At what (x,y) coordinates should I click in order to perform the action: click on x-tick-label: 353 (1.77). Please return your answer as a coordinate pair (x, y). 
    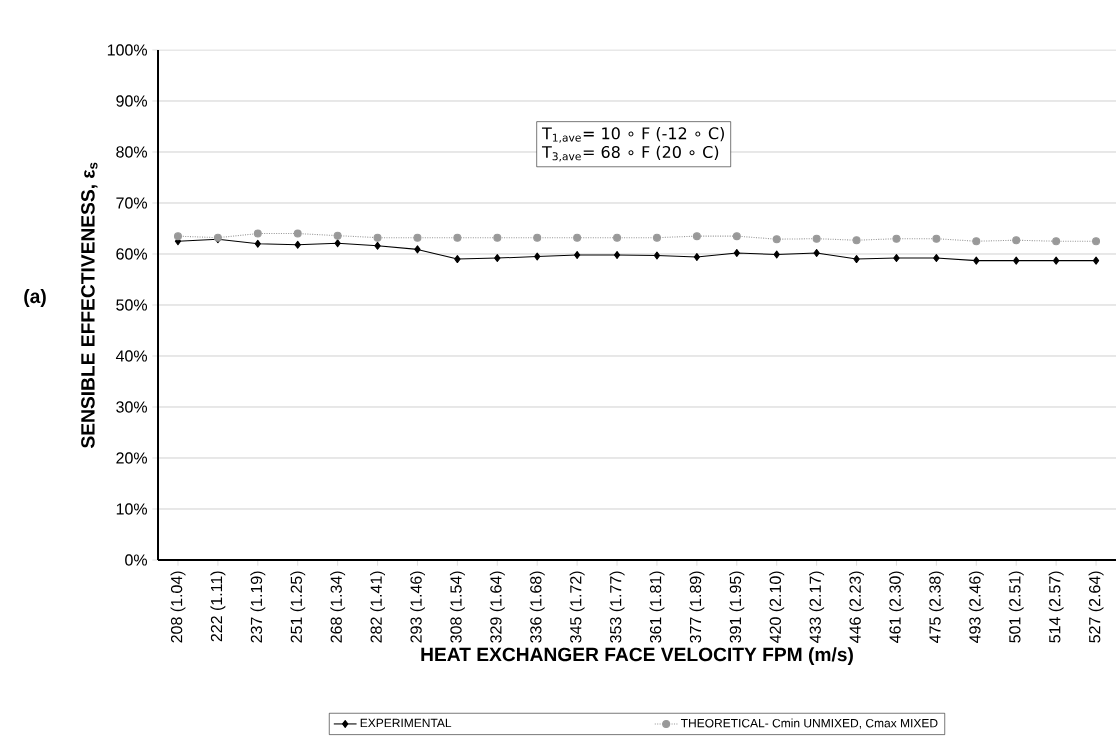
    Looking at the image, I should click on (617, 607).